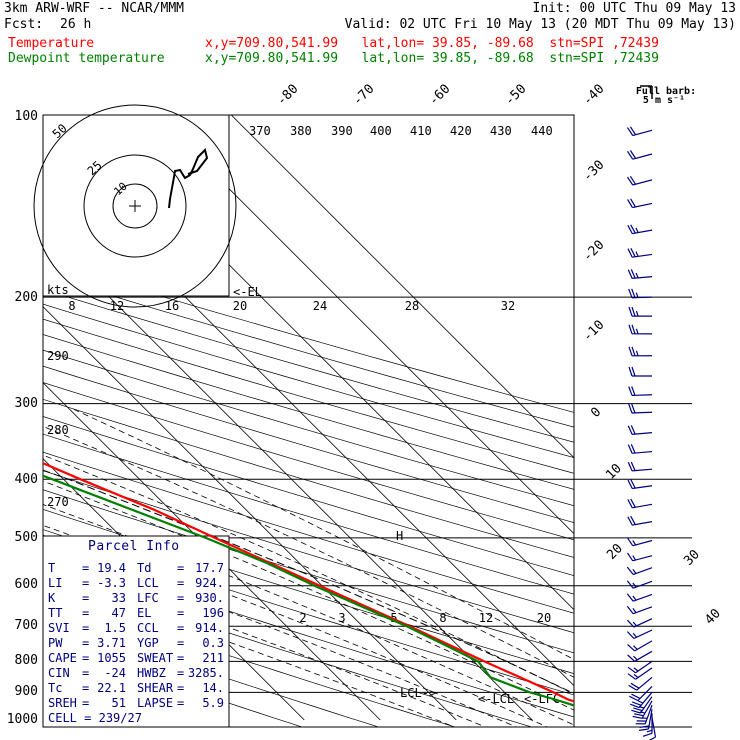  What do you see at coordinates (320, 306) in the screenshot?
I see `wind-speed-axis-label: 24` at bounding box center [320, 306].